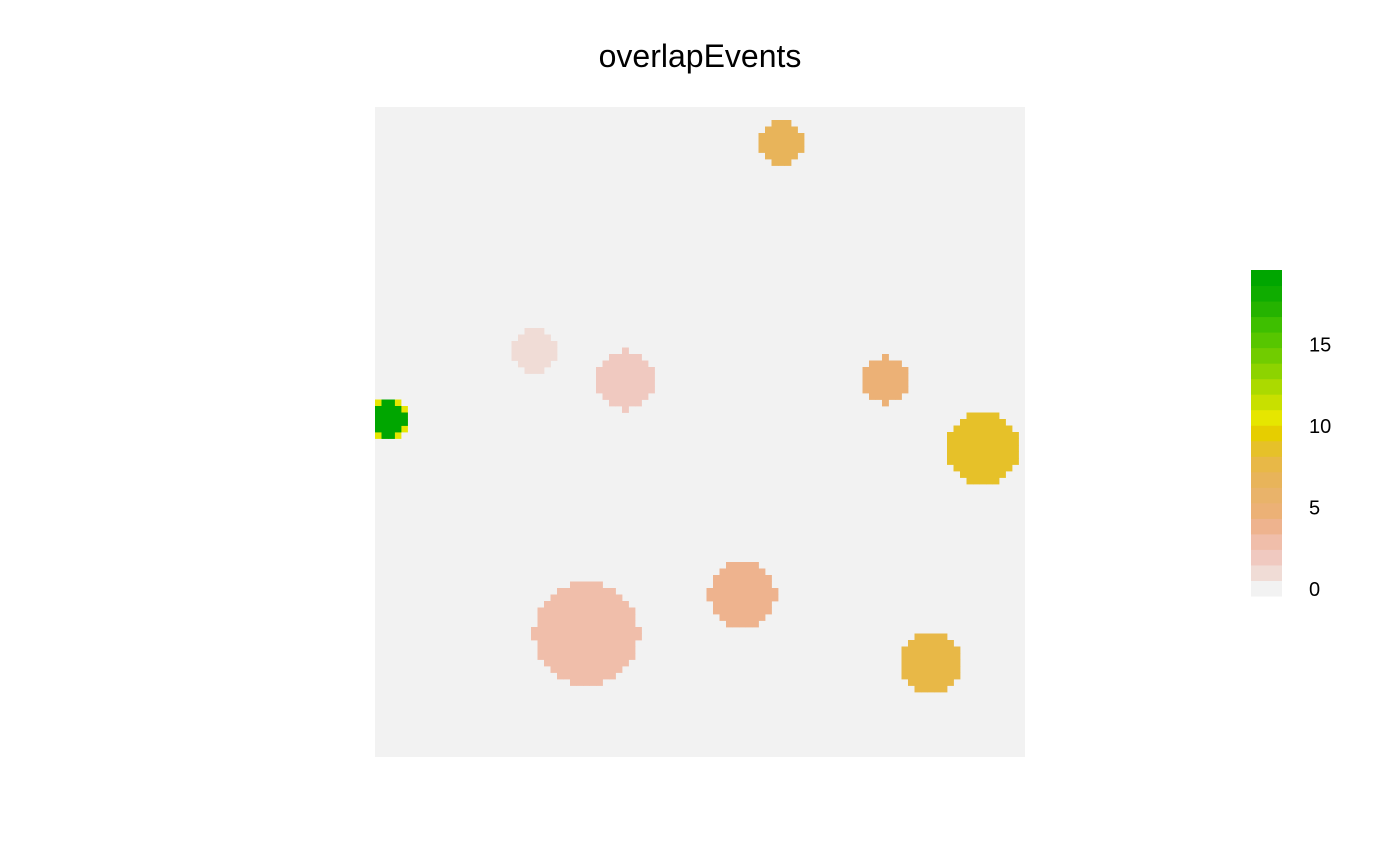 The width and height of the screenshot is (1400, 866). I want to click on legend-tick-label: 5, so click(1314, 509).